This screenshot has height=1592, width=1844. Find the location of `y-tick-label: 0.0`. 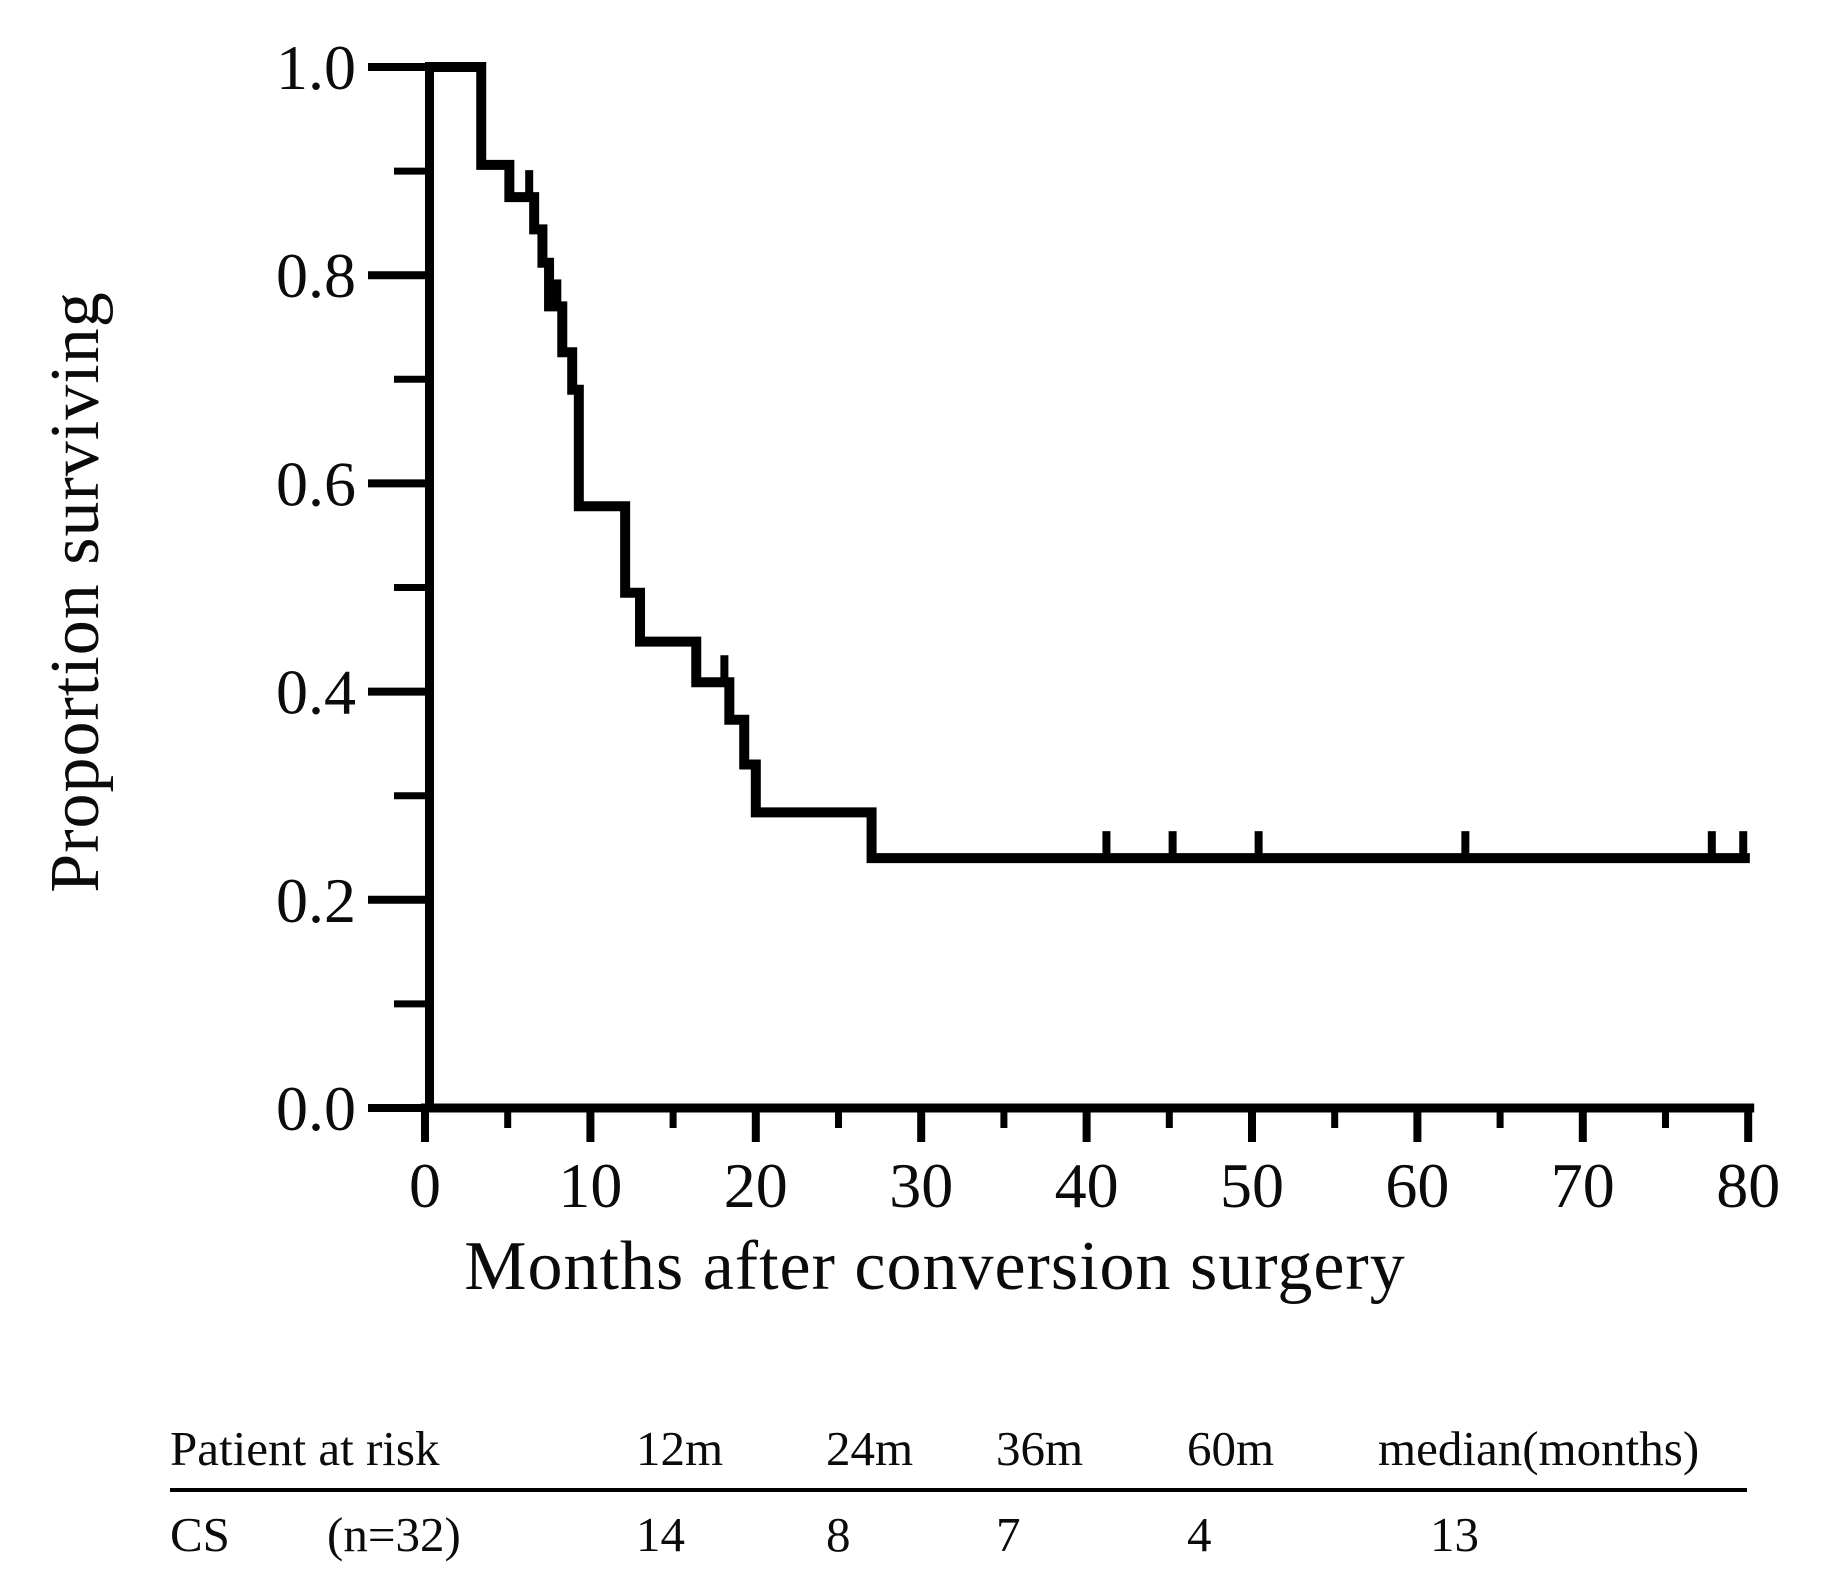

y-tick-label: 0.0 is located at coordinates (316, 1108).